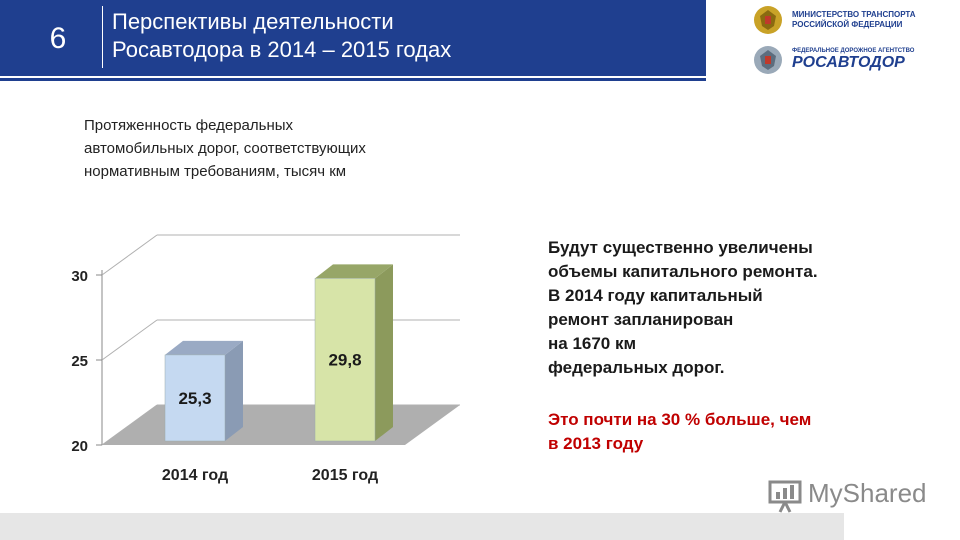 This screenshot has height=540, width=960. What do you see at coordinates (79, 446) in the screenshot?
I see `y-tick-label: 20` at bounding box center [79, 446].